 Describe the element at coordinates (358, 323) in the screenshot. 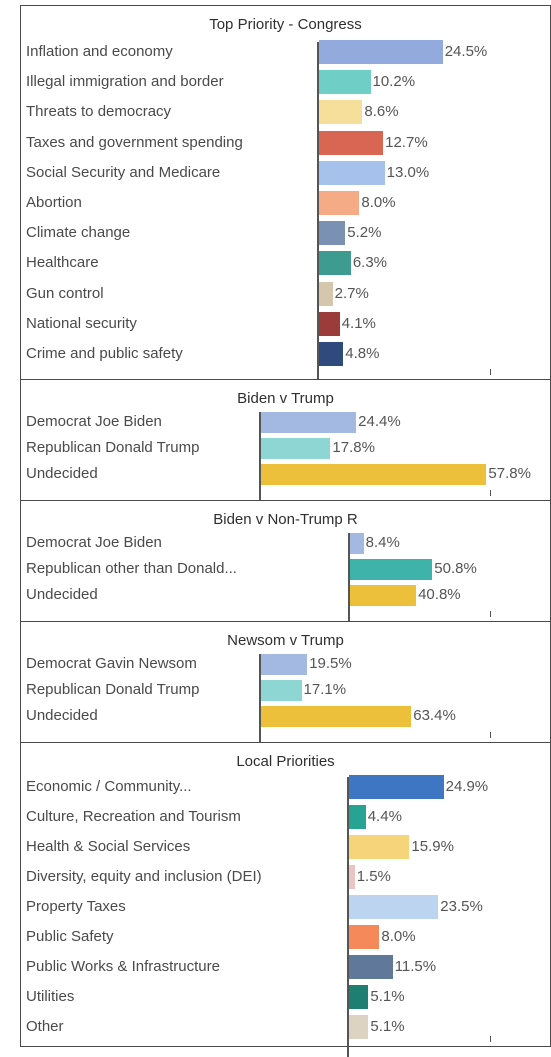

I see `data-label: 4.1%` at that location.